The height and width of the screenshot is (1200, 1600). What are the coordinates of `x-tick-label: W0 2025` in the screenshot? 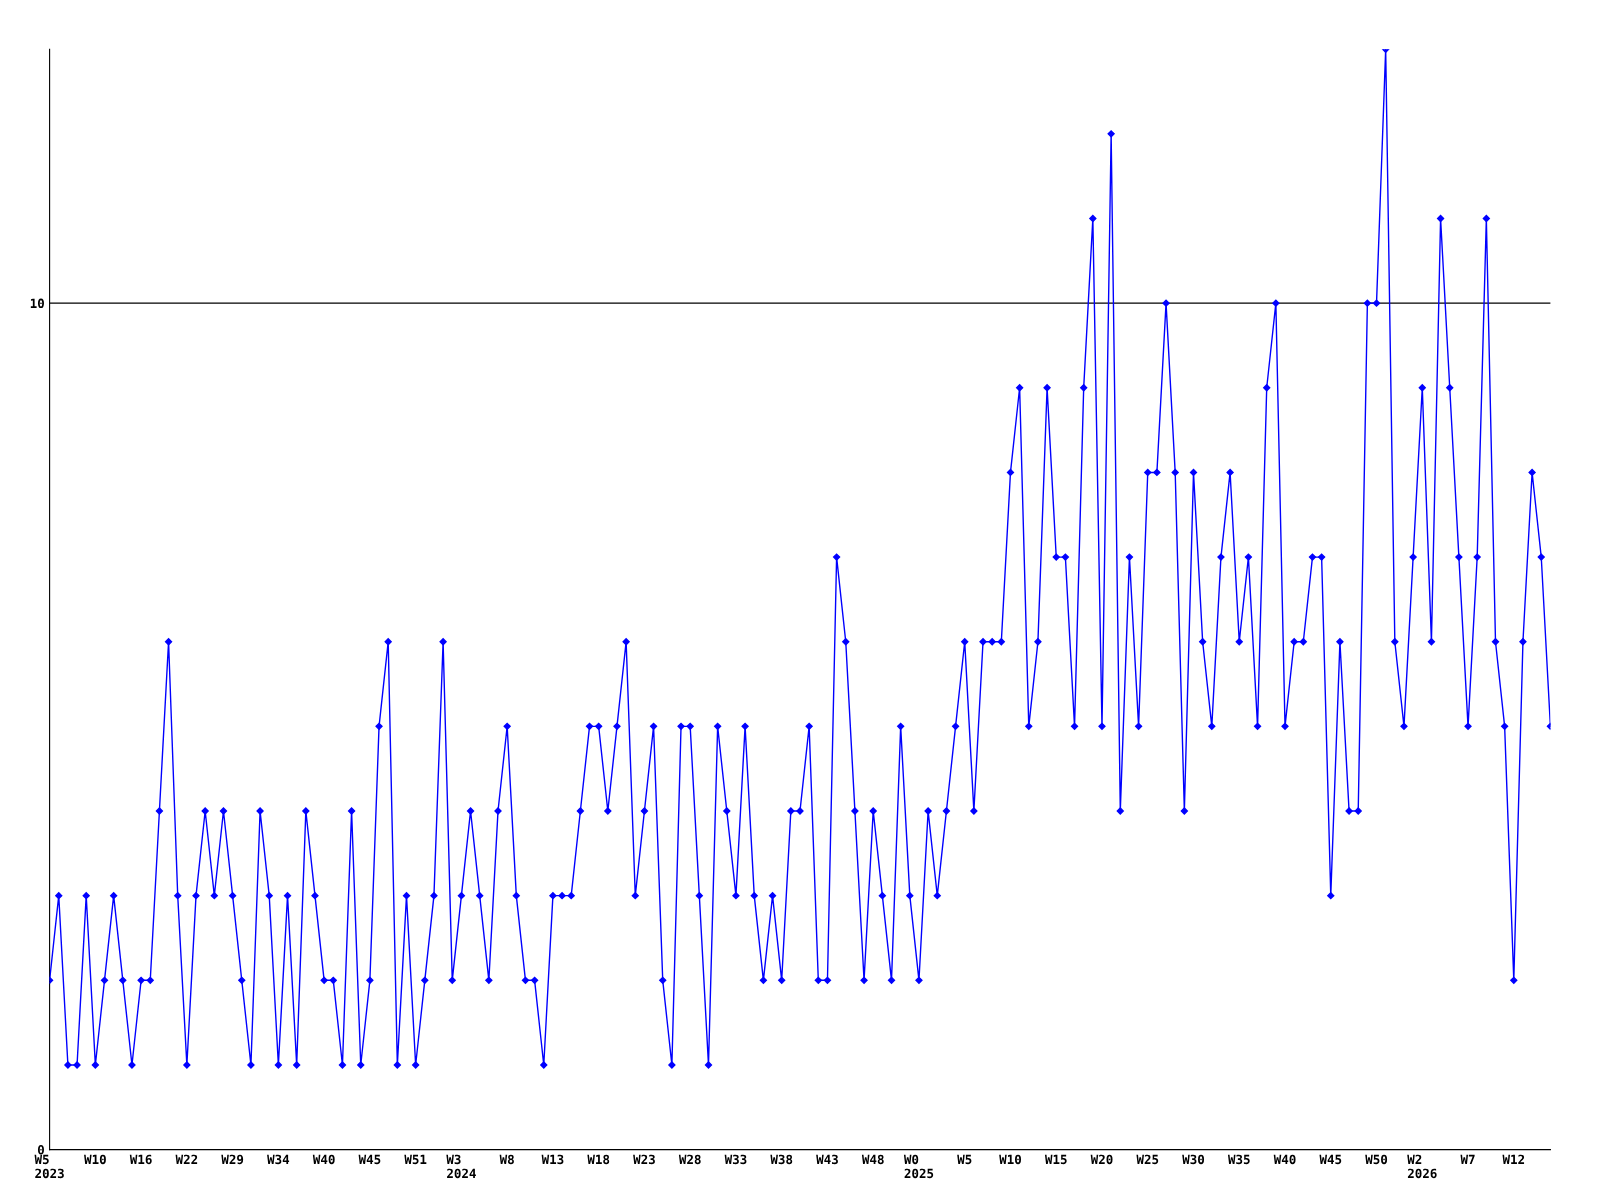 It's located at (918, 1166).